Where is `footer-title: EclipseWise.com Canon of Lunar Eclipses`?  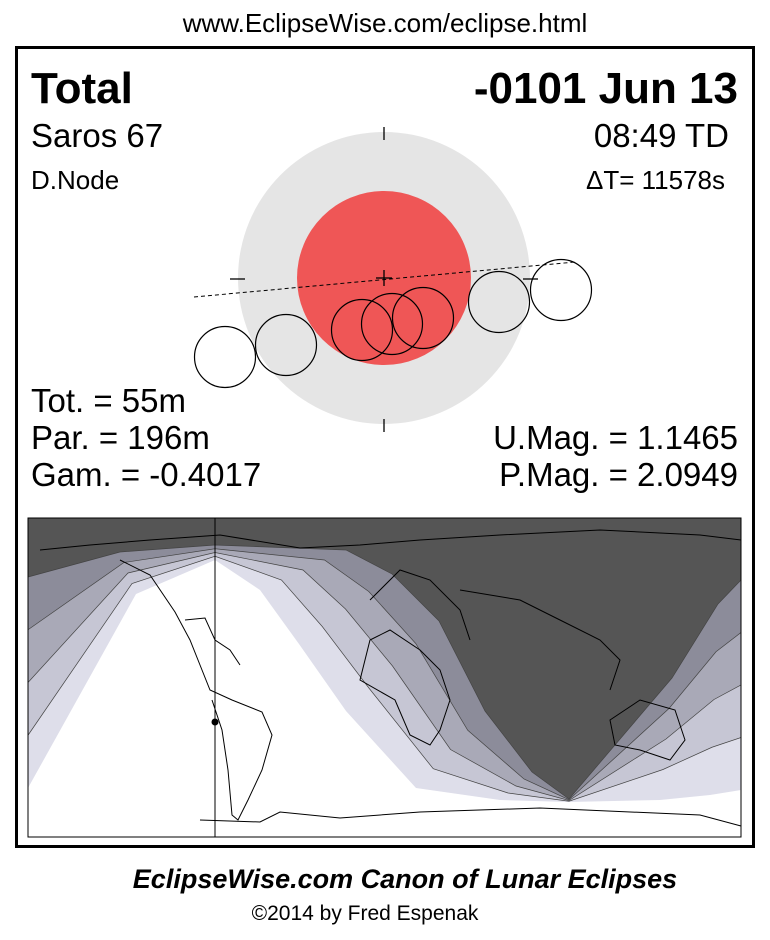 footer-title: EclipseWise.com Canon of Lunar Eclipses is located at coordinates (405, 879).